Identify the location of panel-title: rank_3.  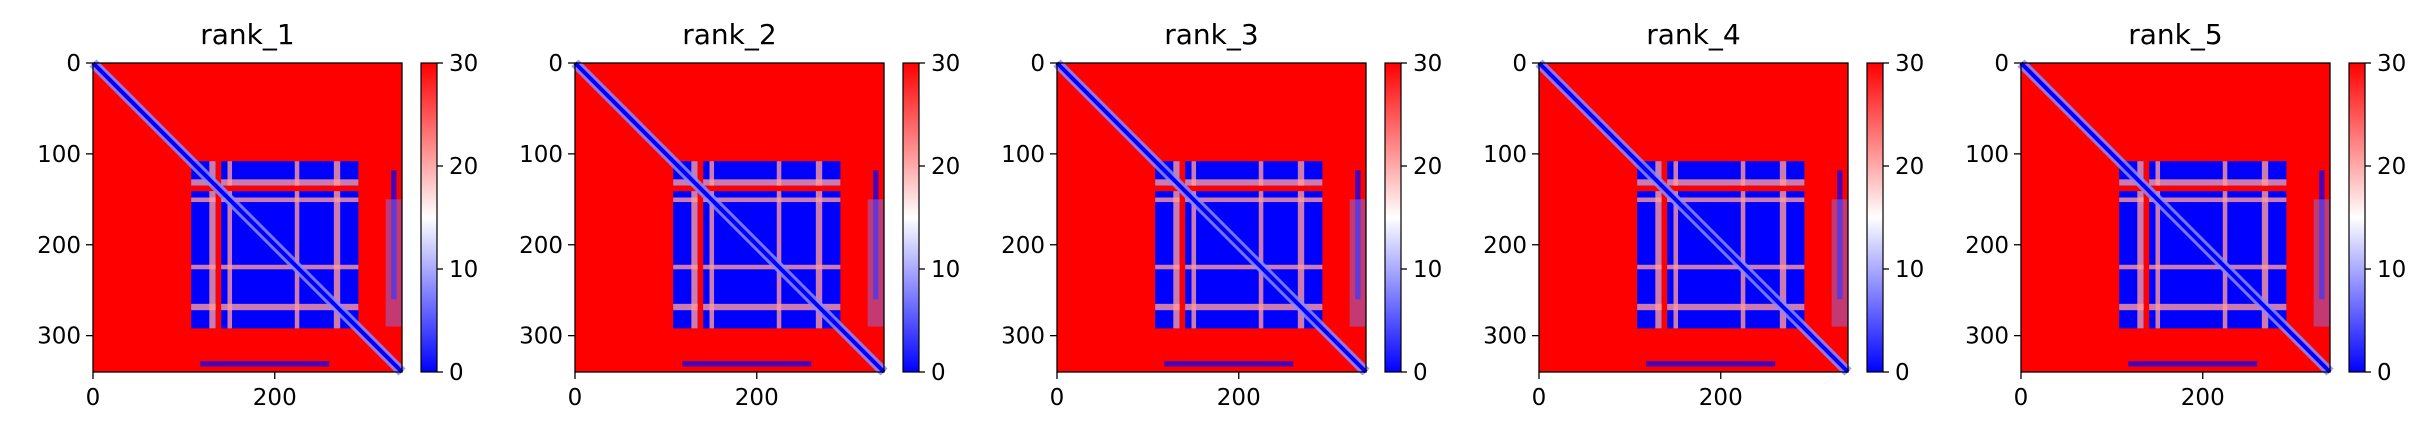
(1211, 34).